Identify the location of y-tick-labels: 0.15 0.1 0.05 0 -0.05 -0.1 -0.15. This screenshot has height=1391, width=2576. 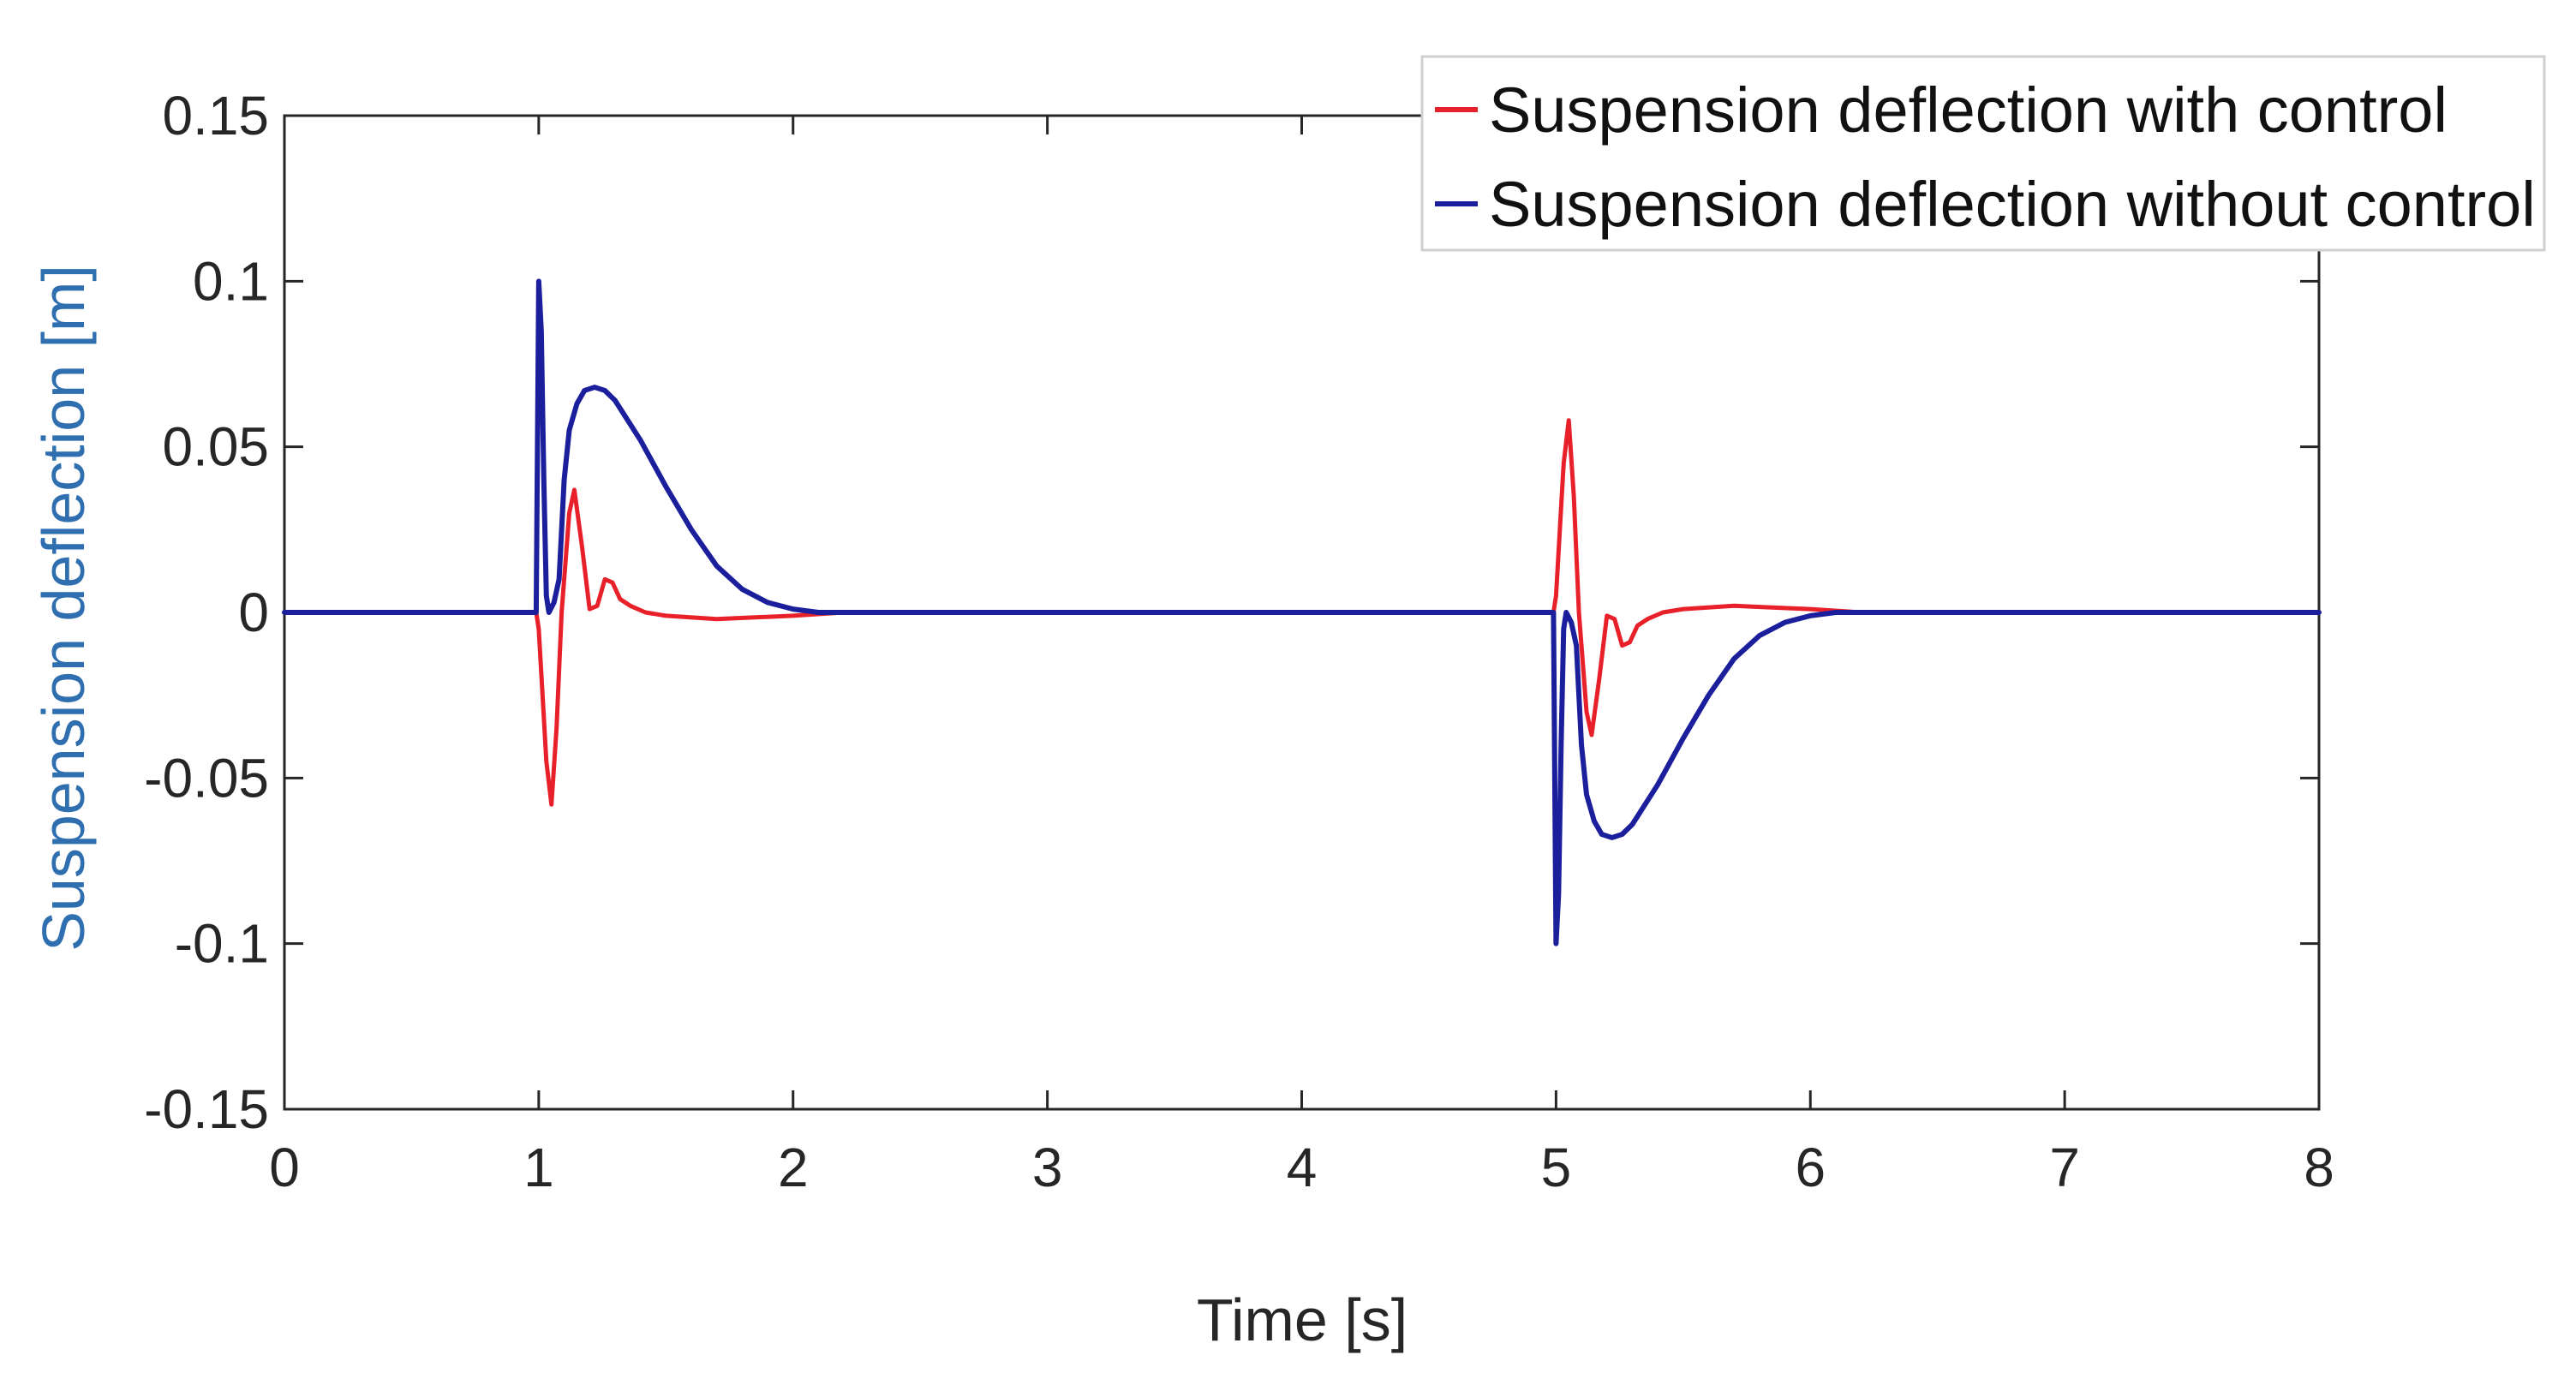
(207, 612).